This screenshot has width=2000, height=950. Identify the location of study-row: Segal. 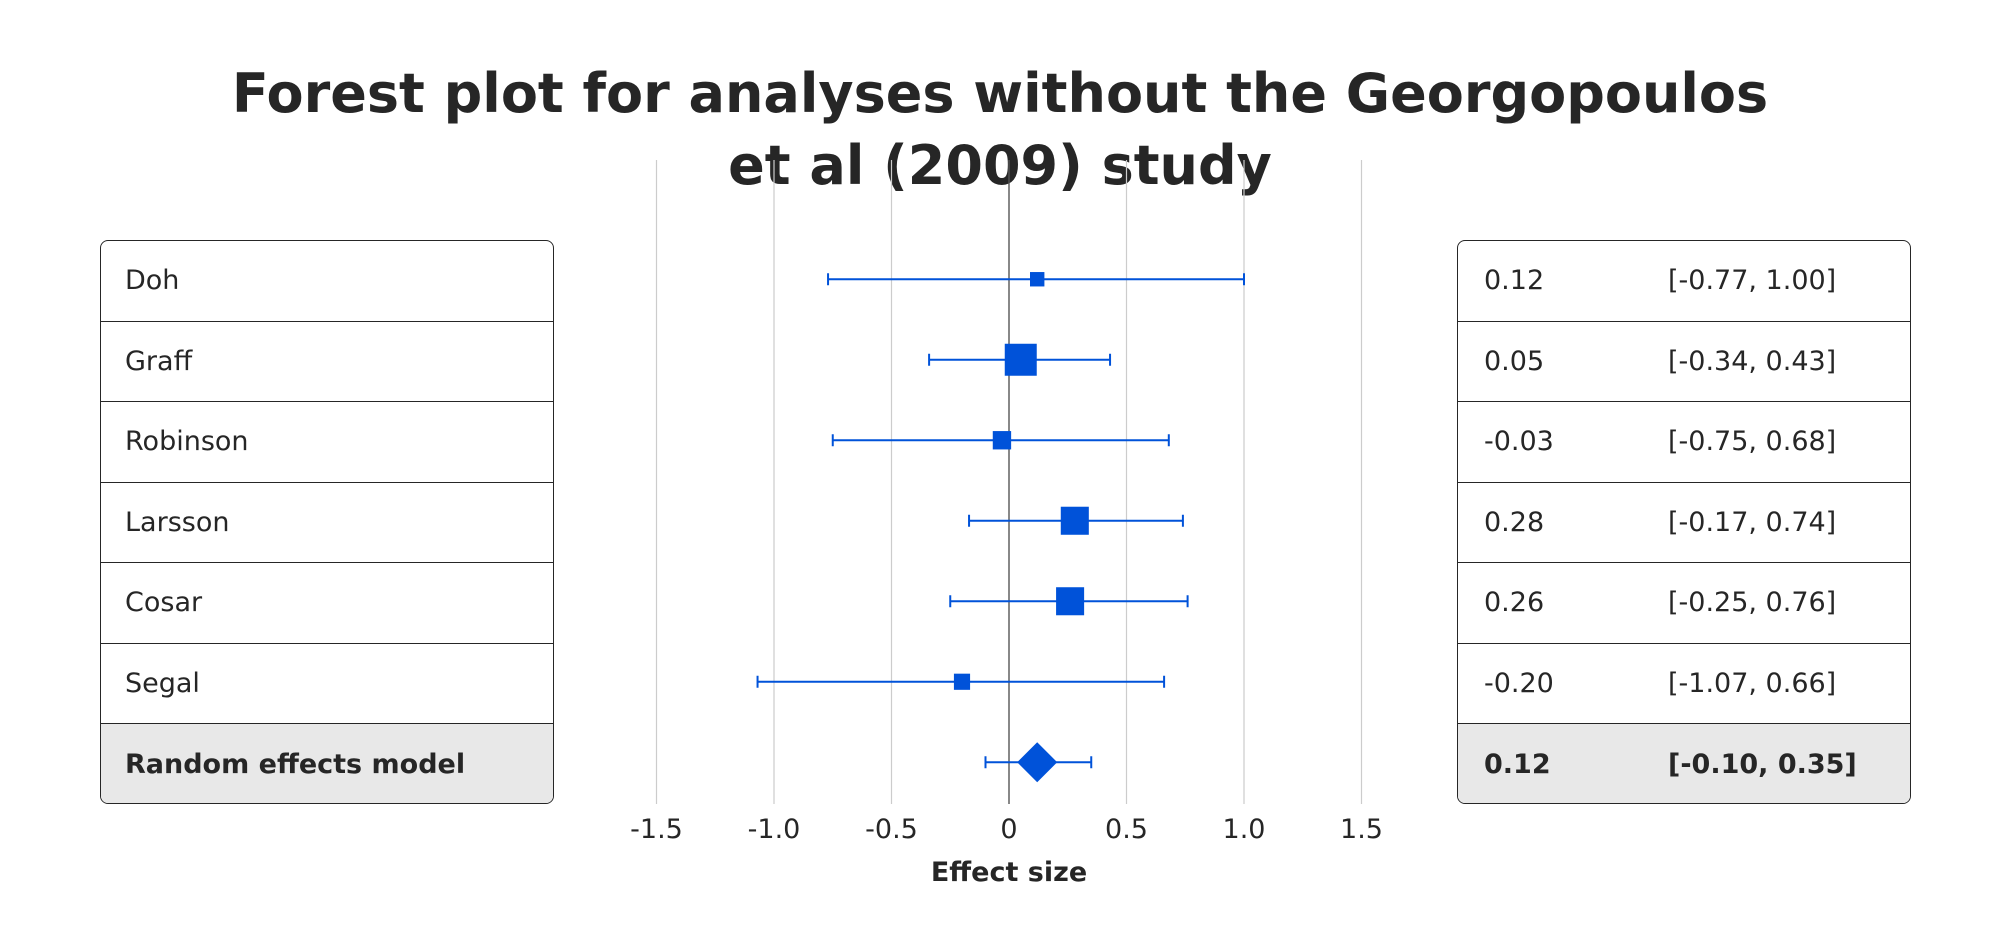
(327, 684).